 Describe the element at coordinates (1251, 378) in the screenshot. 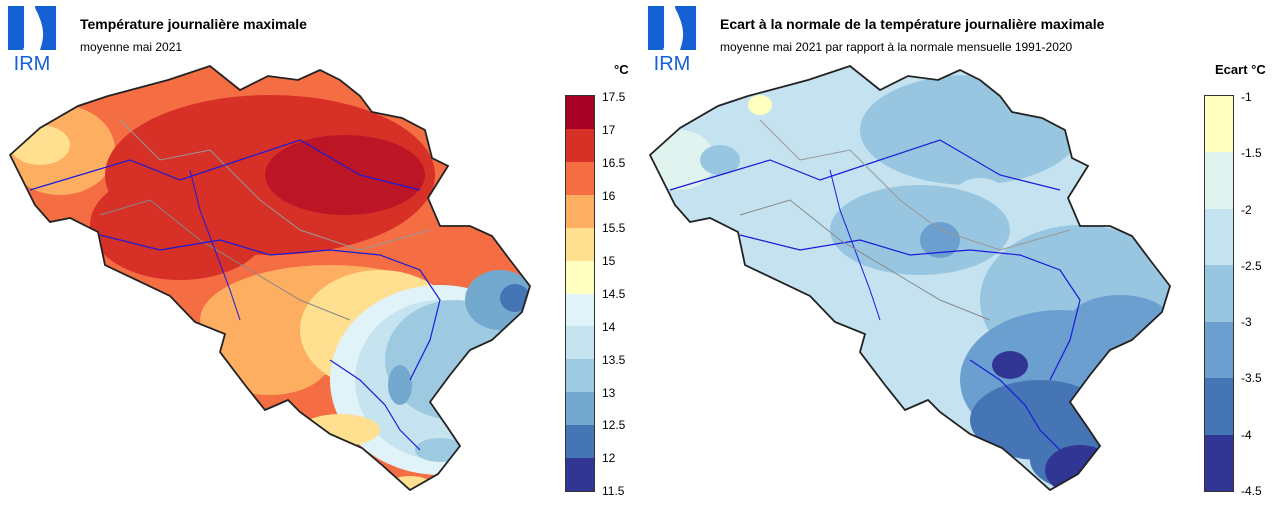

I see `legend-tick-label: -3.5` at that location.